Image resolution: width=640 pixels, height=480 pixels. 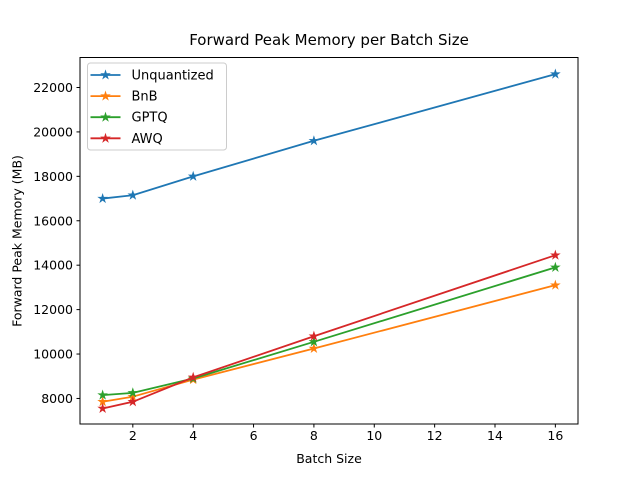 What do you see at coordinates (105, 137) in the screenshot?
I see `legend-marker-awq` at bounding box center [105, 137].